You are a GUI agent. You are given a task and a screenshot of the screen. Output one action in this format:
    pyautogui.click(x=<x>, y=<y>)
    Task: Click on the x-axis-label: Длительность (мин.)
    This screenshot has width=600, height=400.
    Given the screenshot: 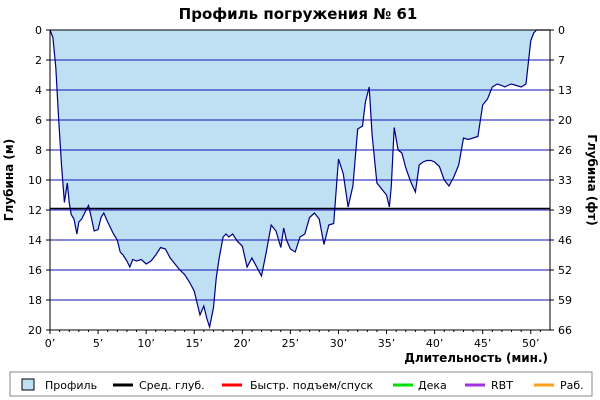 What is the action you would take?
    pyautogui.click(x=476, y=358)
    